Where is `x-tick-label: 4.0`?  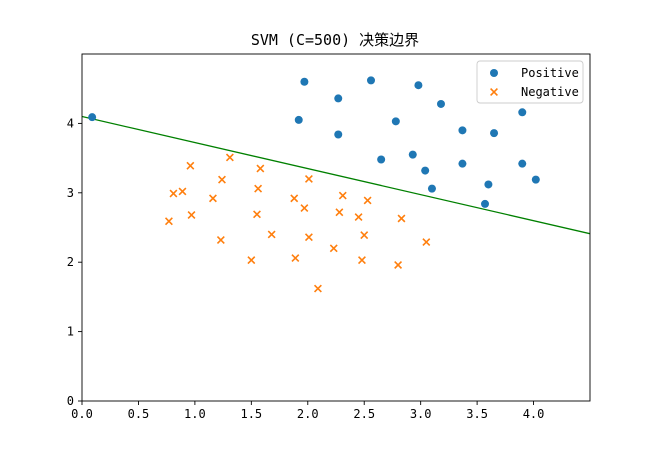 x-tick-label: 4.0 is located at coordinates (534, 414).